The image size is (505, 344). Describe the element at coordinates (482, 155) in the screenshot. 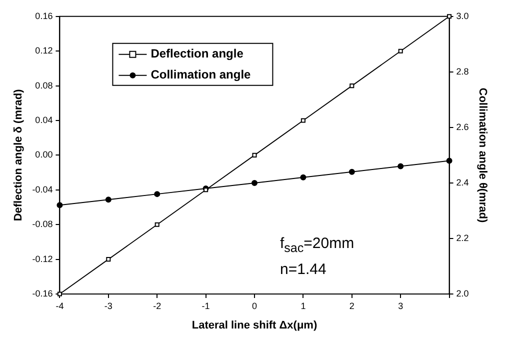

I see `y2-axis-title: Collimation angle θ(mrad)` at that location.